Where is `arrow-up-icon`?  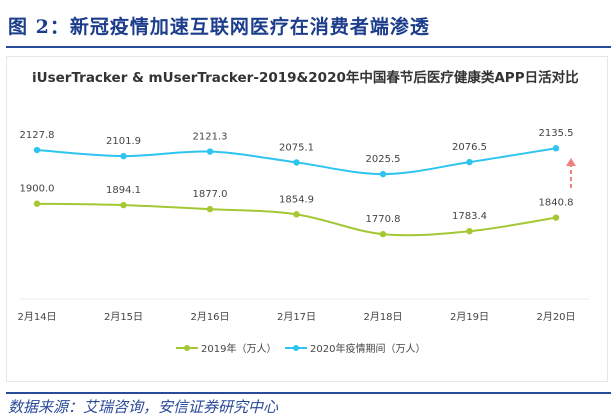
arrow-up-icon is located at coordinates (571, 162).